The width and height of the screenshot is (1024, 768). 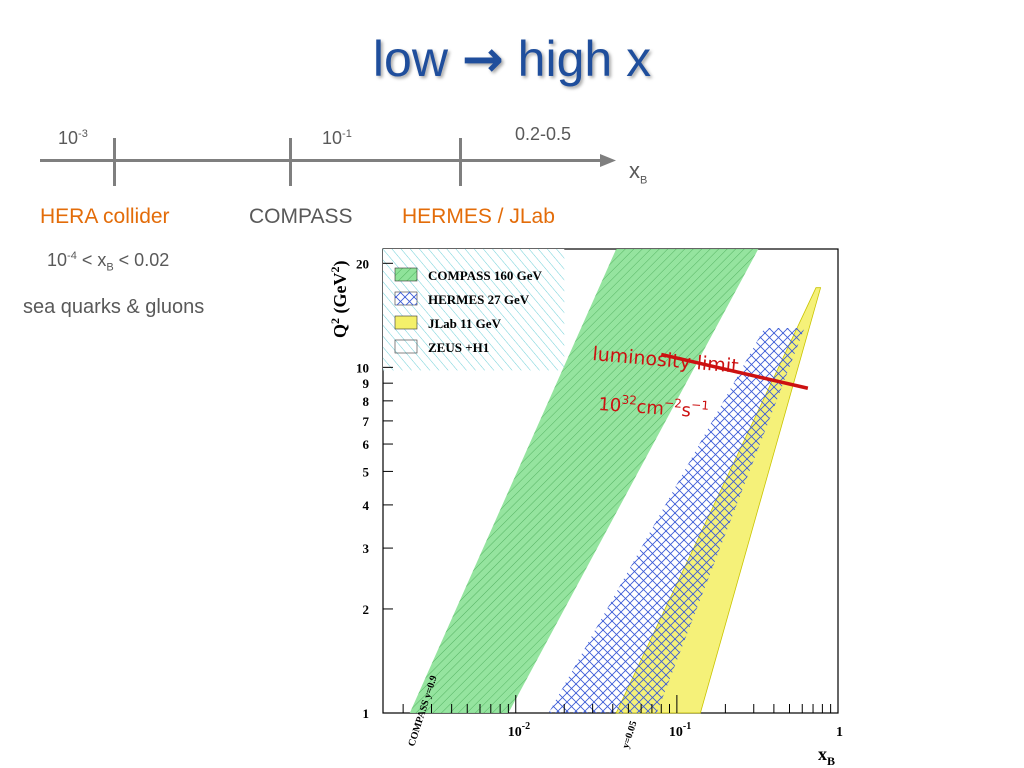 I want to click on x-tick-label: 10⁻², so click(x=519, y=730).